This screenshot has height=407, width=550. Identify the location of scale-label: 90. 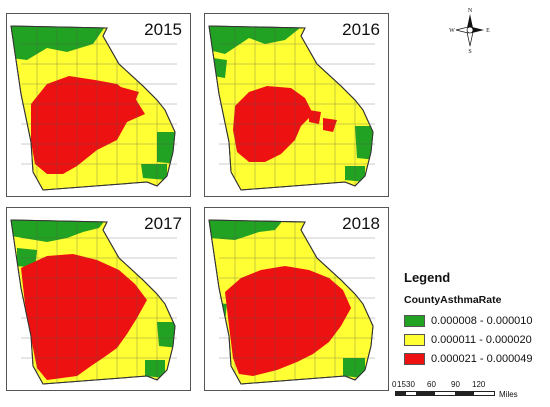
(455, 384).